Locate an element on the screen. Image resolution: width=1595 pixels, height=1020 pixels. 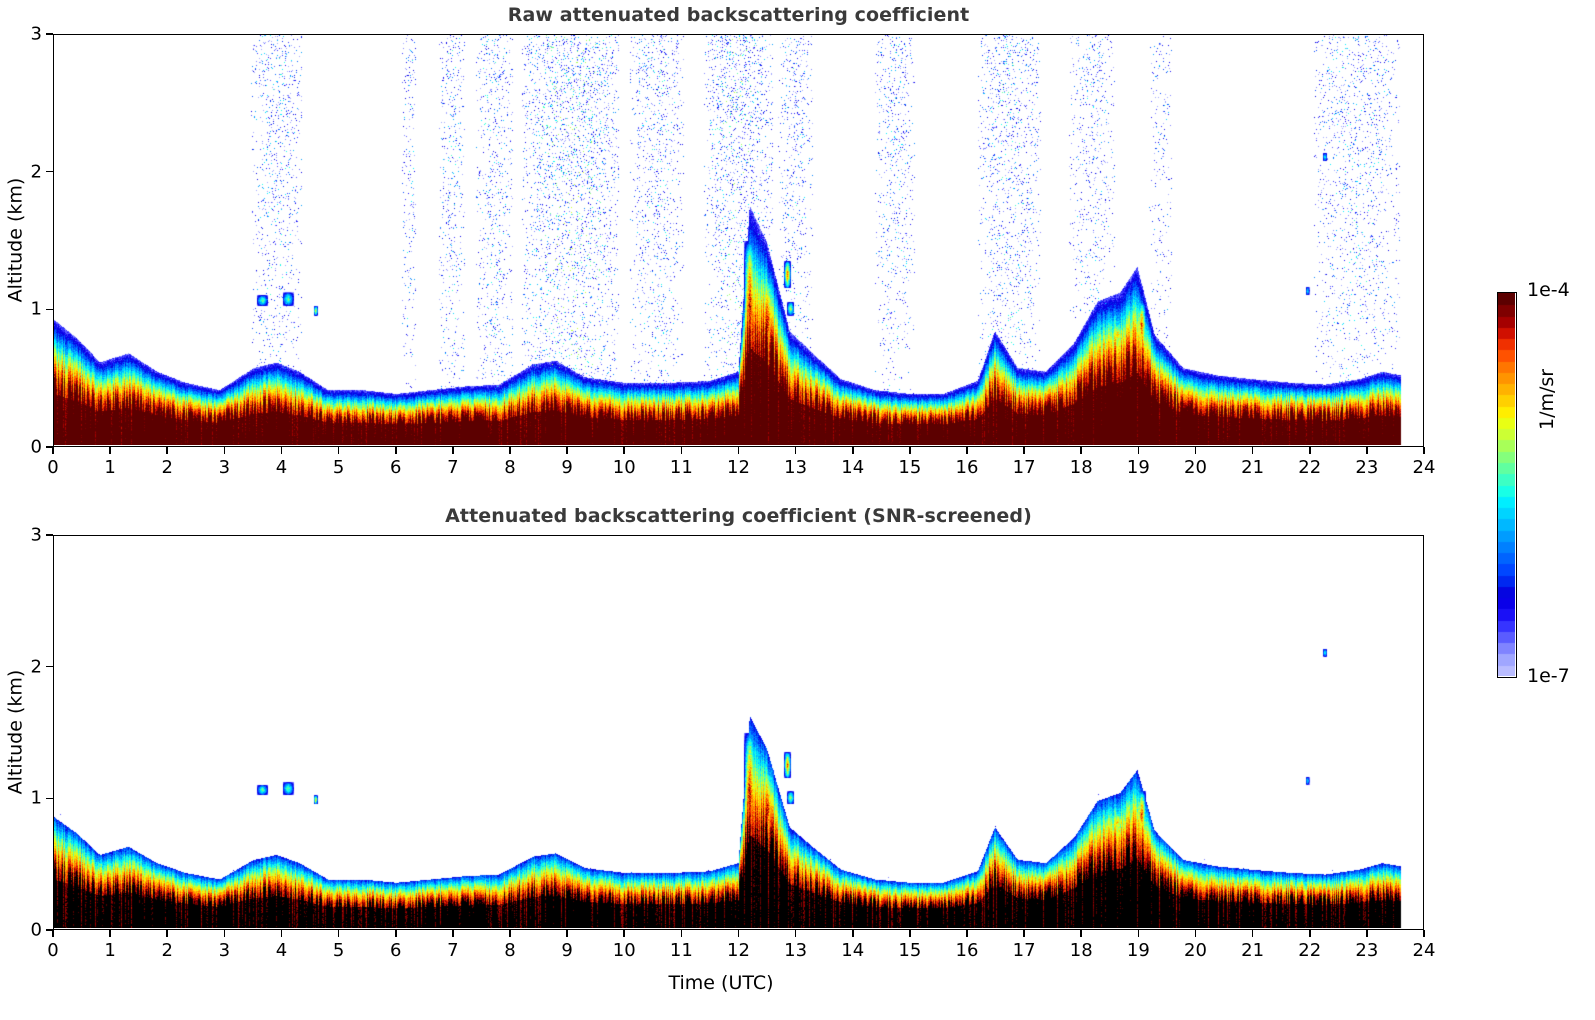
x-tick-label: 4 is located at coordinates (281, 467).